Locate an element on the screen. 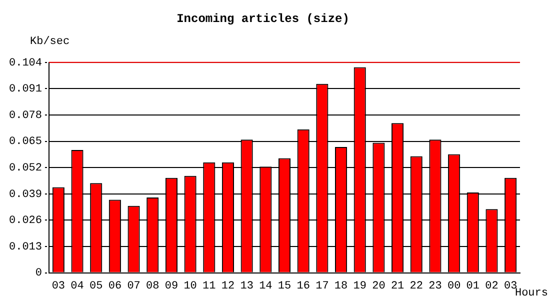 This screenshot has height=300, width=550. x-tick-label: 17 is located at coordinates (322, 286).